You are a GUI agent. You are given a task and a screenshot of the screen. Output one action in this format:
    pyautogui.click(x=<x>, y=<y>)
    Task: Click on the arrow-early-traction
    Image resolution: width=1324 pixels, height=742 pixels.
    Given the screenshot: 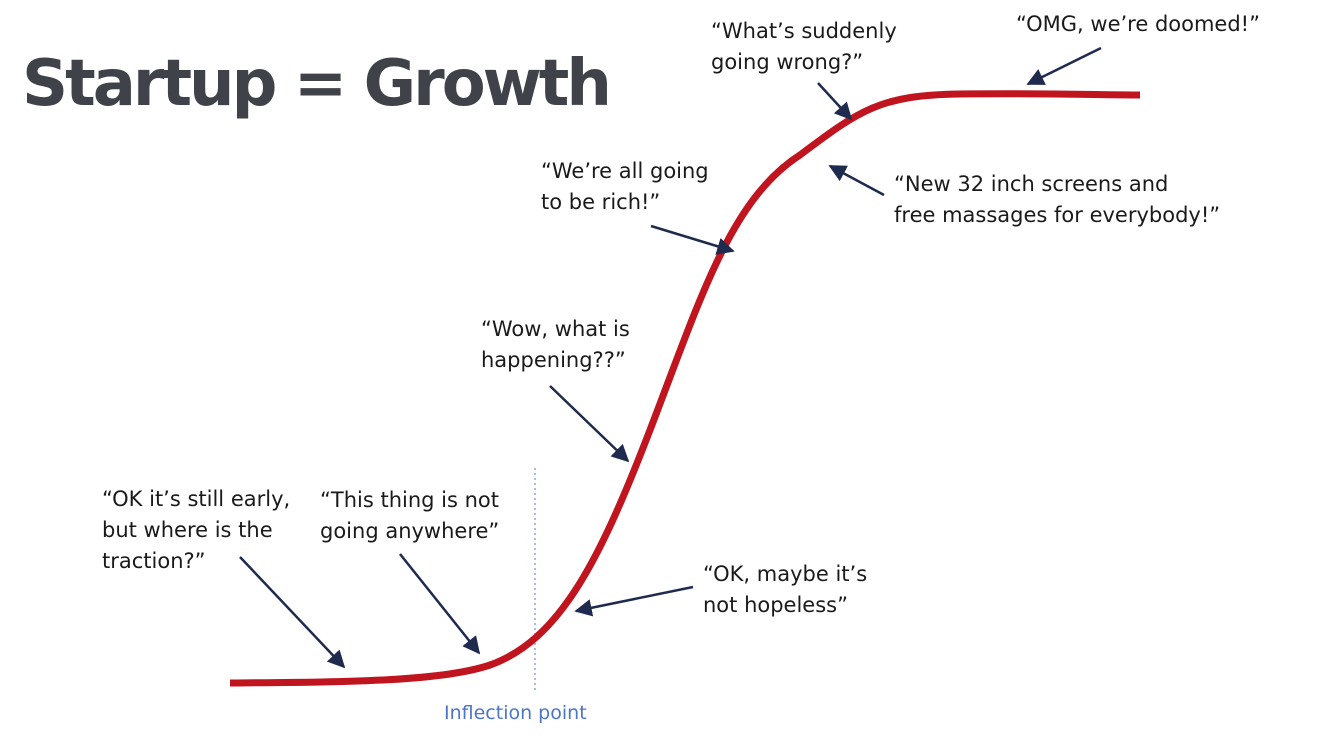 What is the action you would take?
    pyautogui.click(x=292, y=612)
    